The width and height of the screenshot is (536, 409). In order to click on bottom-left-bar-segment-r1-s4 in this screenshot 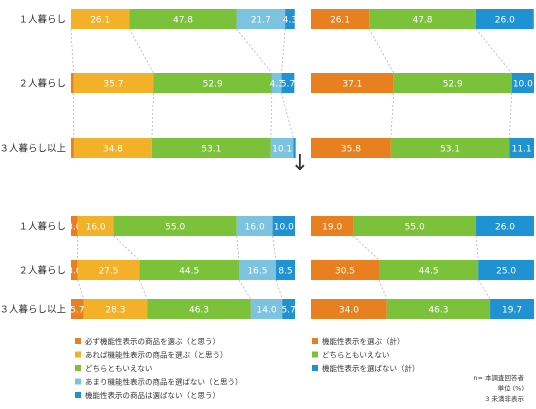, I will do `click(285, 270)`.